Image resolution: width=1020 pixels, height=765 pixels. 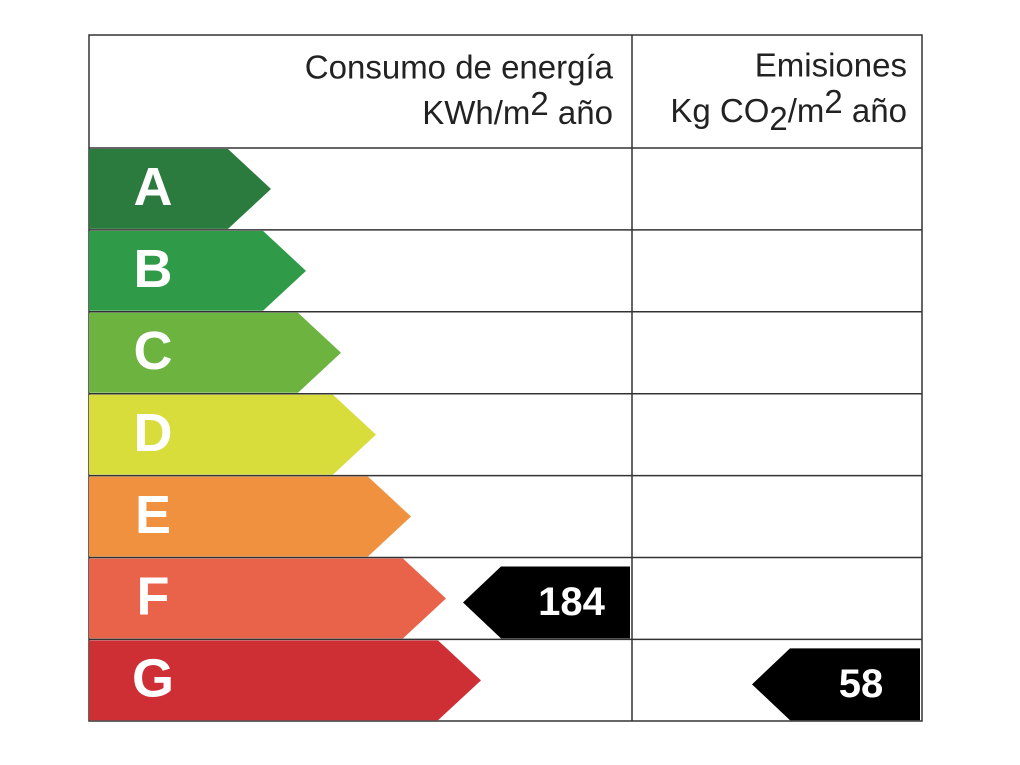 I want to click on emissions-unit: Kg CO2/m2 año, so click(x=788, y=110).